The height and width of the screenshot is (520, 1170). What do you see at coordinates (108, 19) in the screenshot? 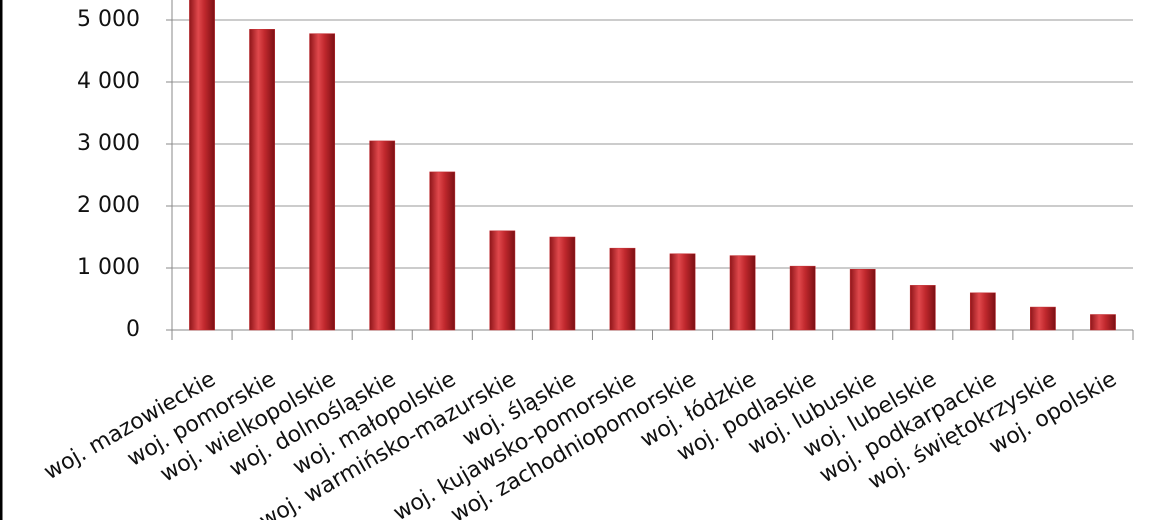
I see `y-tick-label: 5 000` at bounding box center [108, 19].